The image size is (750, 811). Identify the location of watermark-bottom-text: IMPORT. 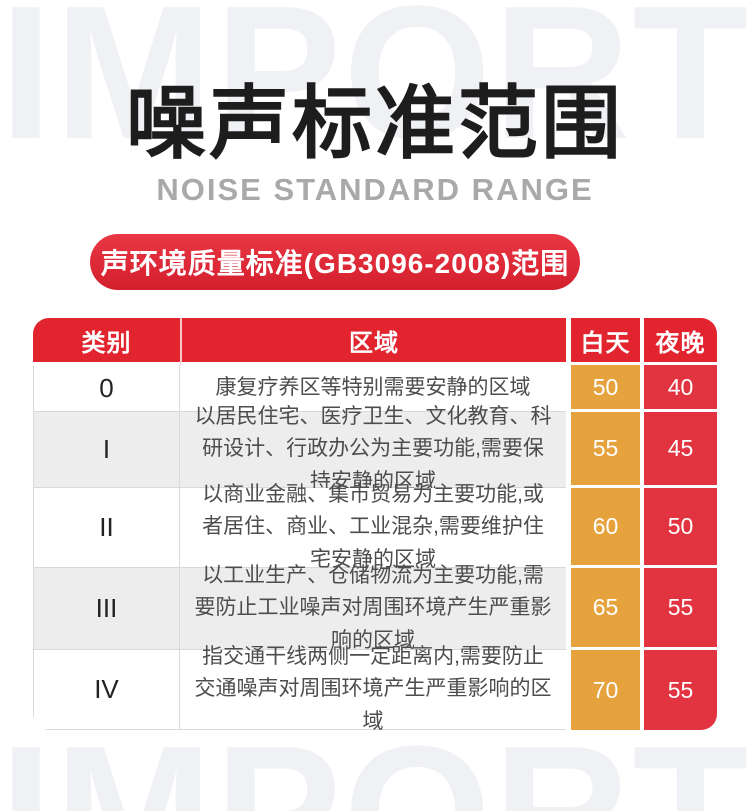
(375, 764).